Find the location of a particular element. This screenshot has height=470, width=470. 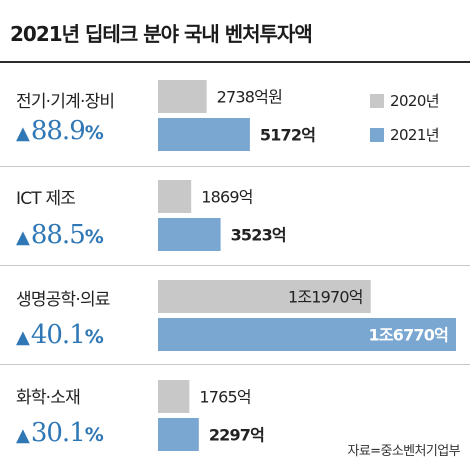

data-label: 1765억 is located at coordinates (224, 397).